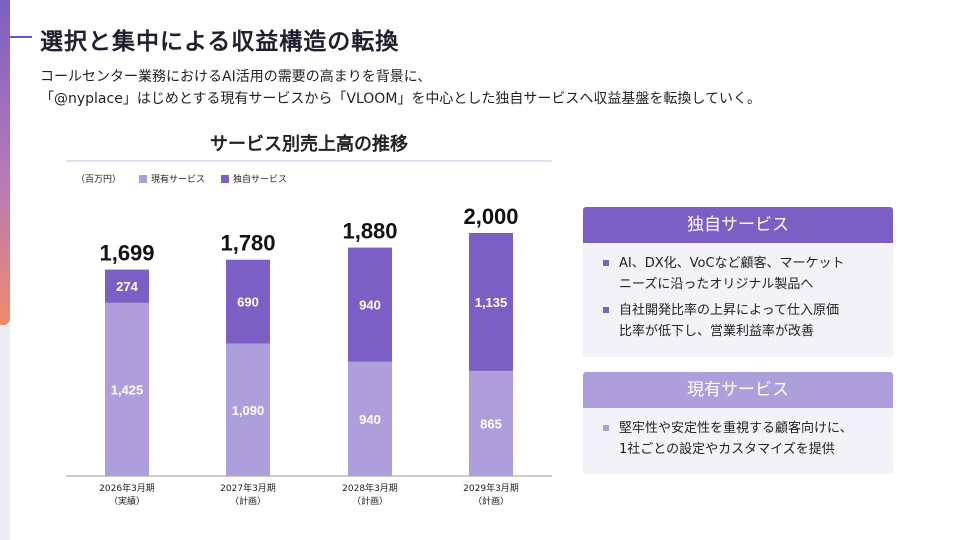 Image resolution: width=960 pixels, height=540 pixels. I want to click on bullet-item: 堅牢性や安定性を重視する顧客向けに、 1社ごとの設定やカスタマイズを提供, so click(738, 439).